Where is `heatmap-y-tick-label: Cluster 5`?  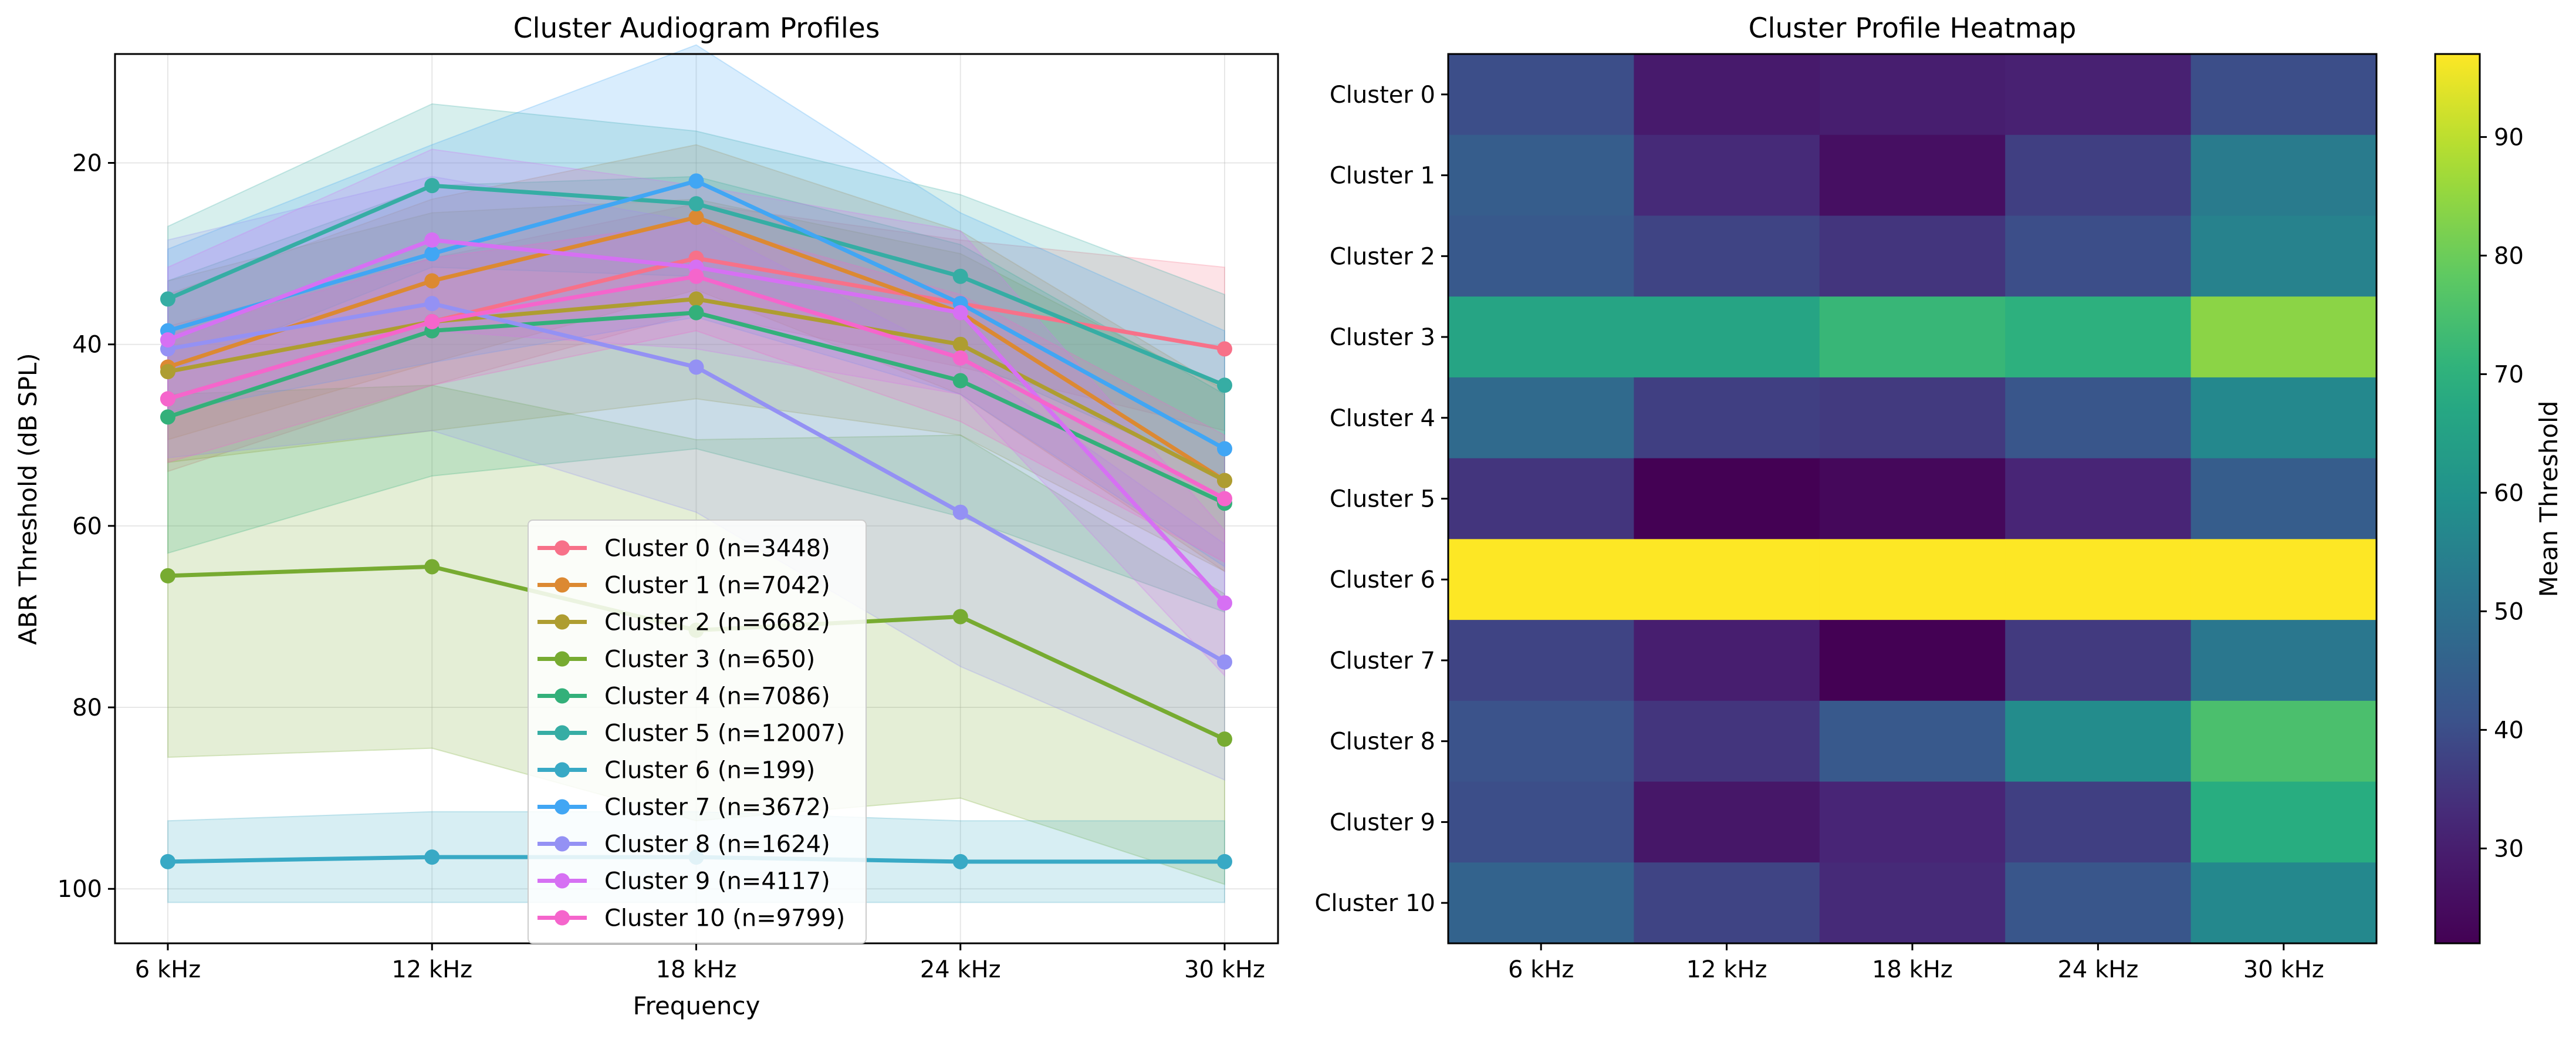
heatmap-y-tick-label: Cluster 5 is located at coordinates (1382, 499).